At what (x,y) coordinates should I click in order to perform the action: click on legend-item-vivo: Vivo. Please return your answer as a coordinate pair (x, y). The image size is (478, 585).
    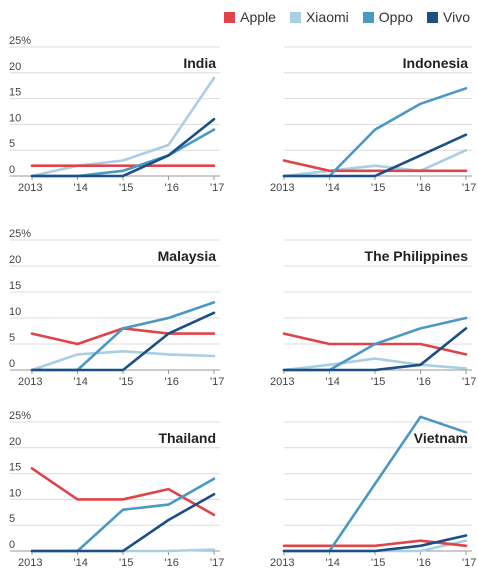
    Looking at the image, I should click on (448, 17).